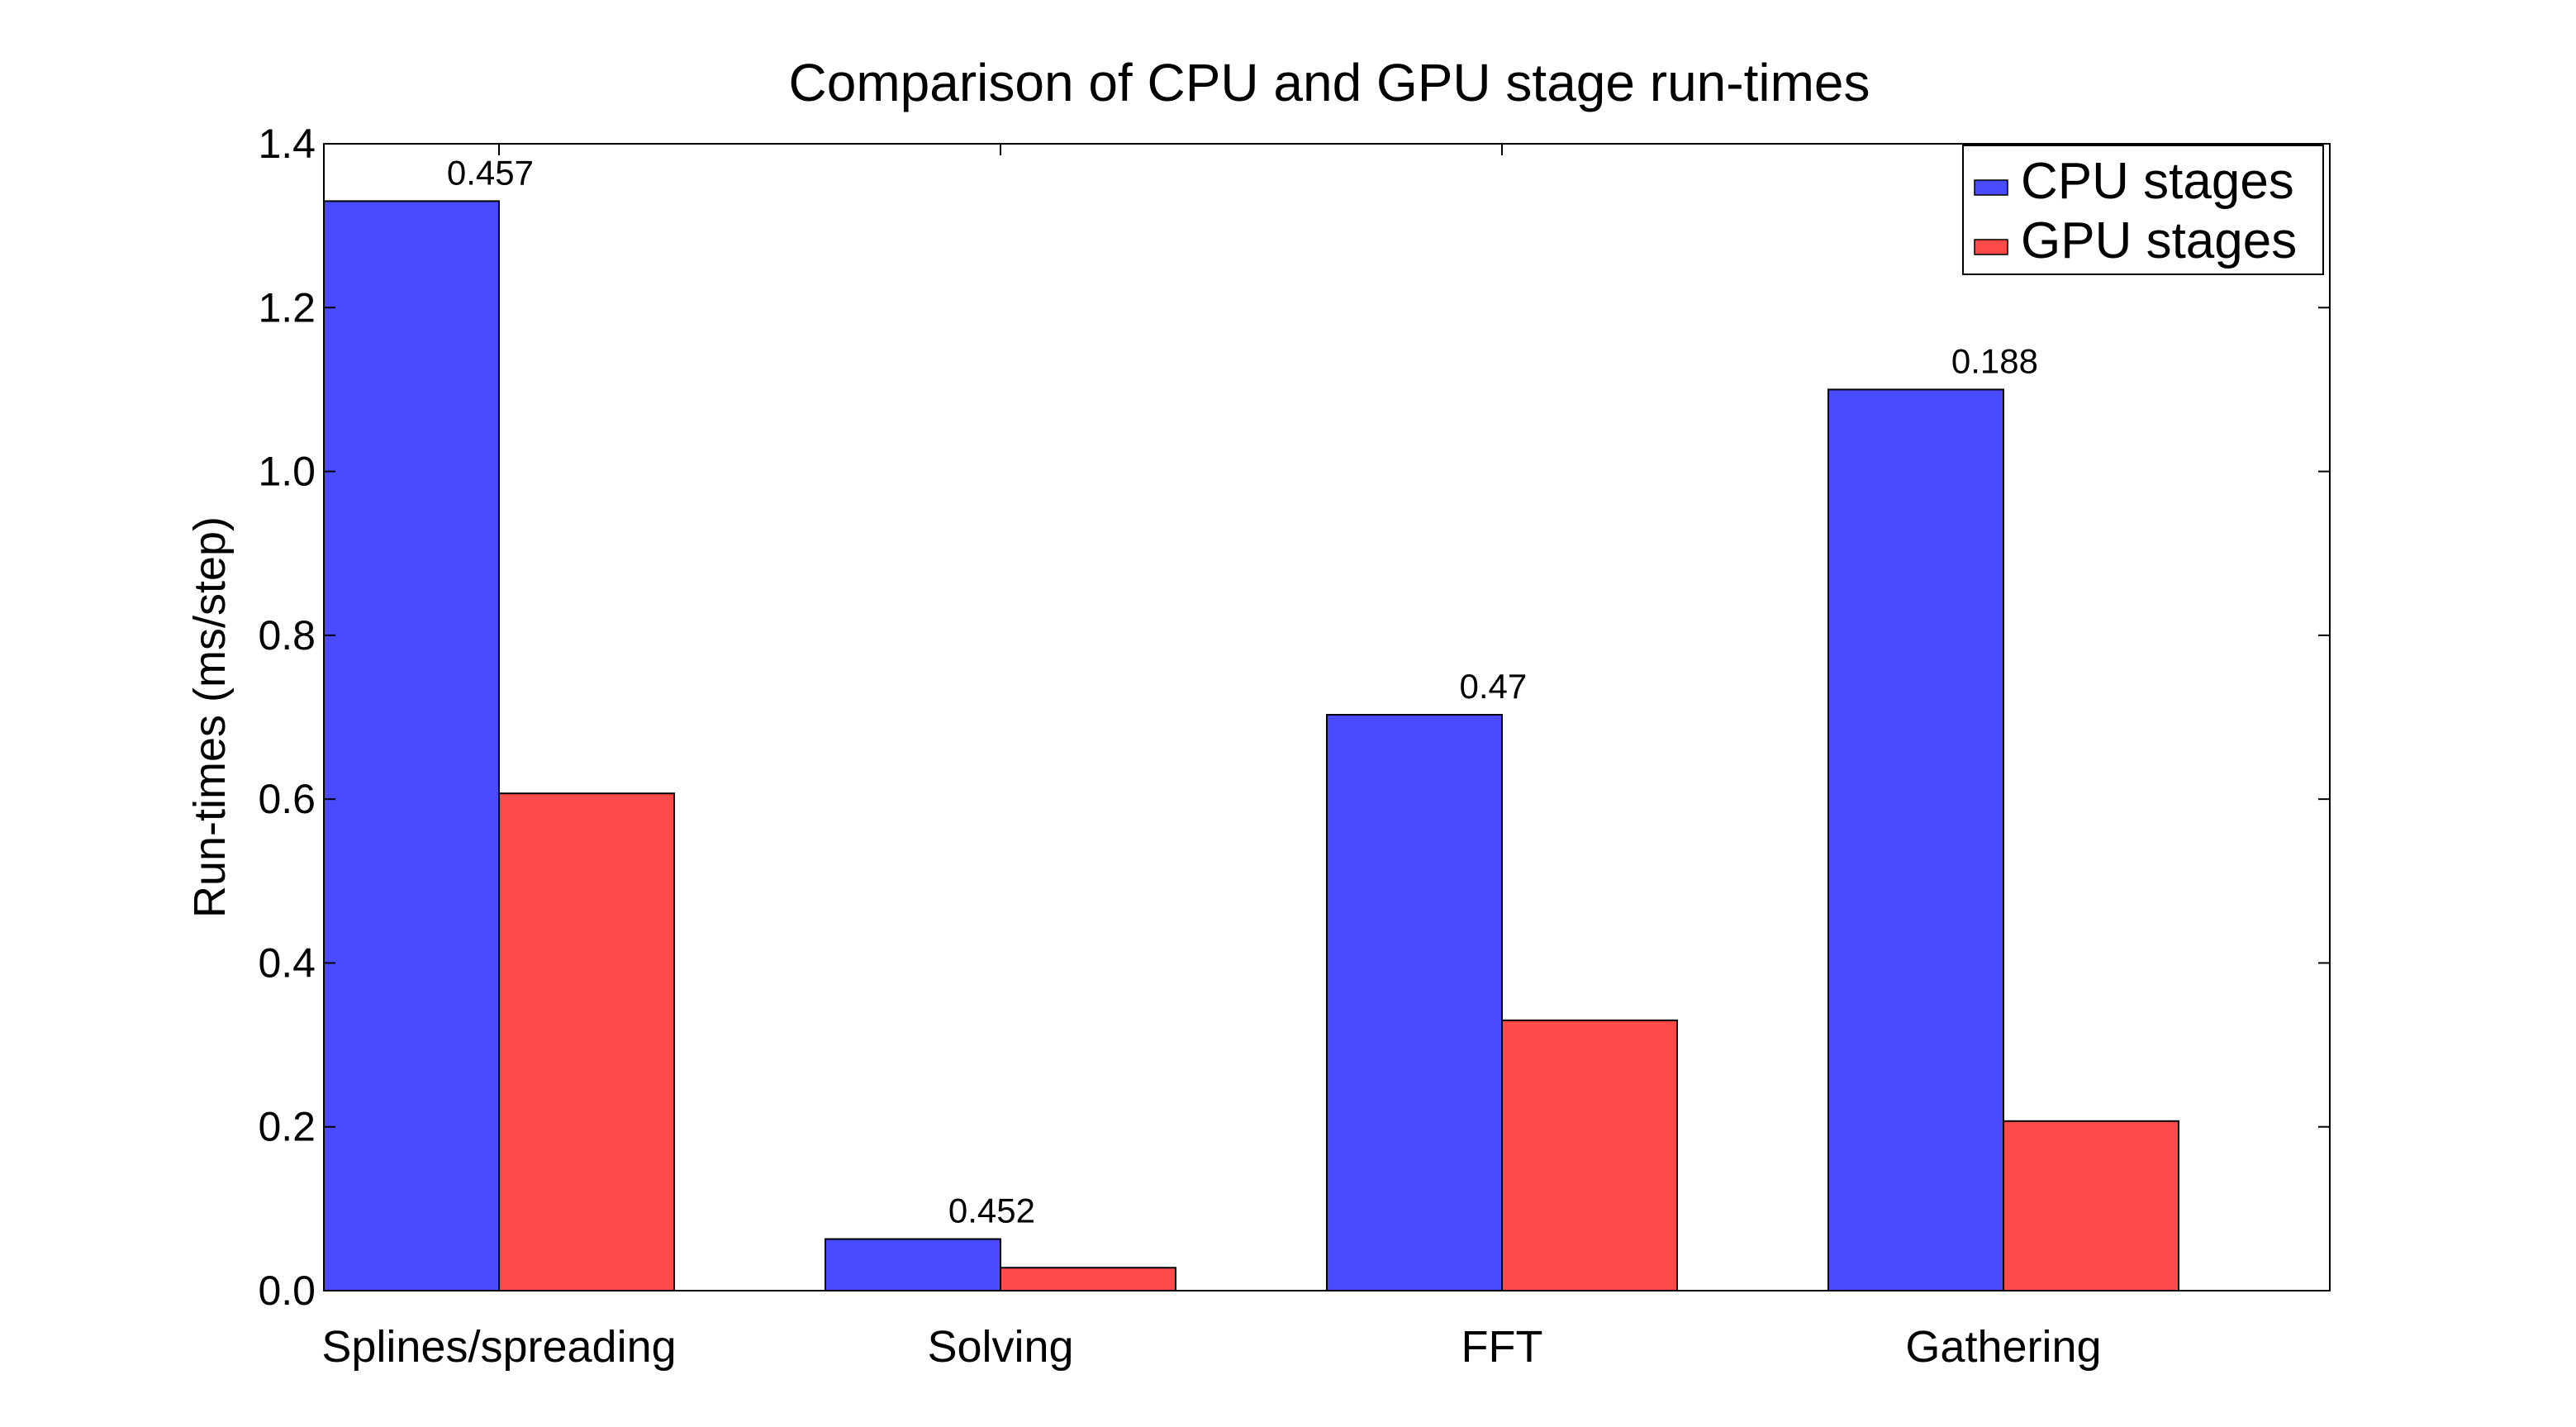  I want to click on category-labels: Splines/spreading Solving FFT Gathering, so click(1211, 1347).